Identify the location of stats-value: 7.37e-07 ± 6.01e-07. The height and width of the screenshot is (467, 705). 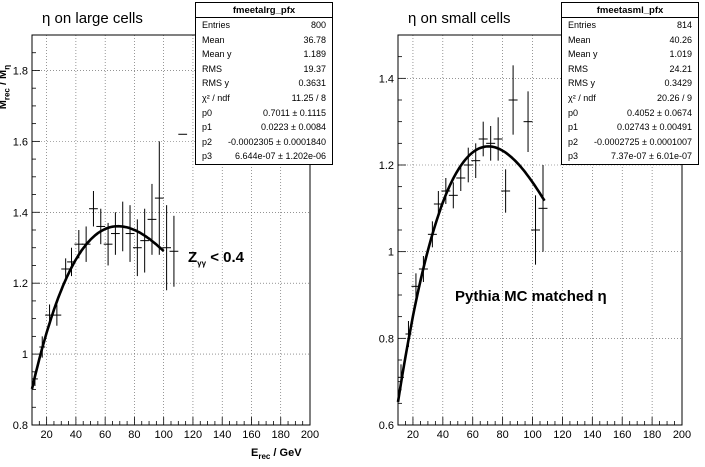
(651, 156).